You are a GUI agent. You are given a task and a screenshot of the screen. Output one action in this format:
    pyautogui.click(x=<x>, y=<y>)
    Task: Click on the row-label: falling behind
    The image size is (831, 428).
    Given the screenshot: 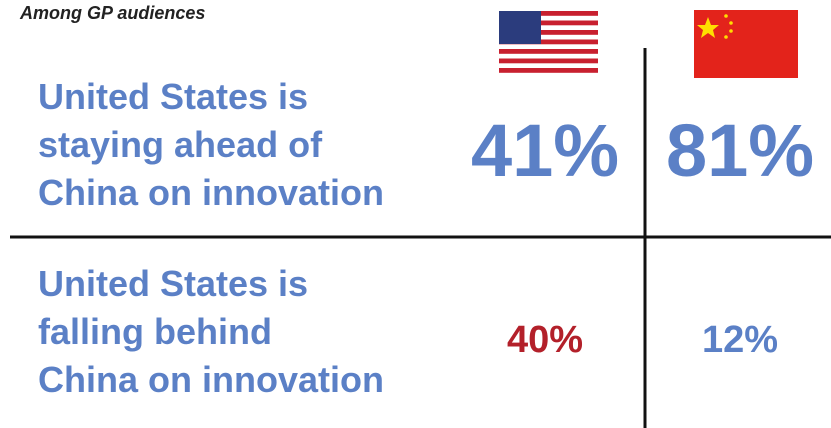 What is the action you would take?
    pyautogui.click(x=155, y=331)
    